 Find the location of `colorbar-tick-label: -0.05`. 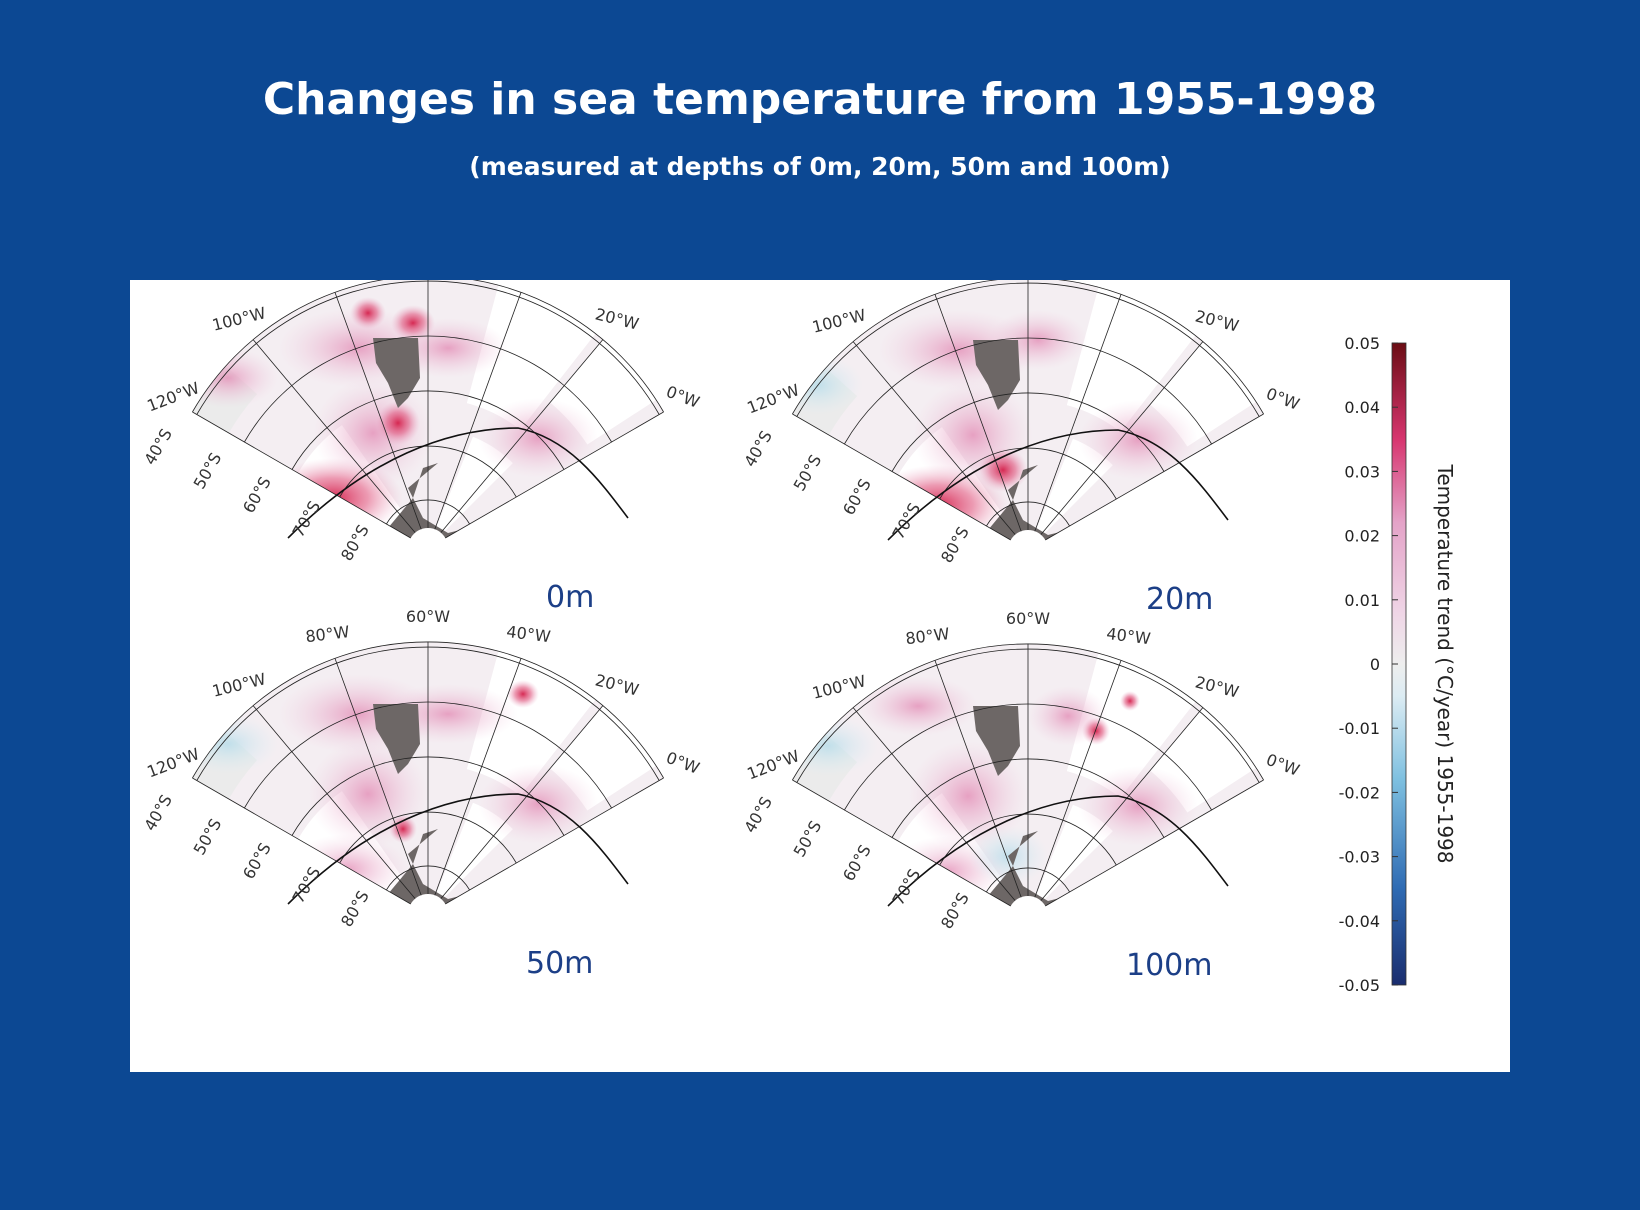

colorbar-tick-label: -0.05 is located at coordinates (1359, 985).